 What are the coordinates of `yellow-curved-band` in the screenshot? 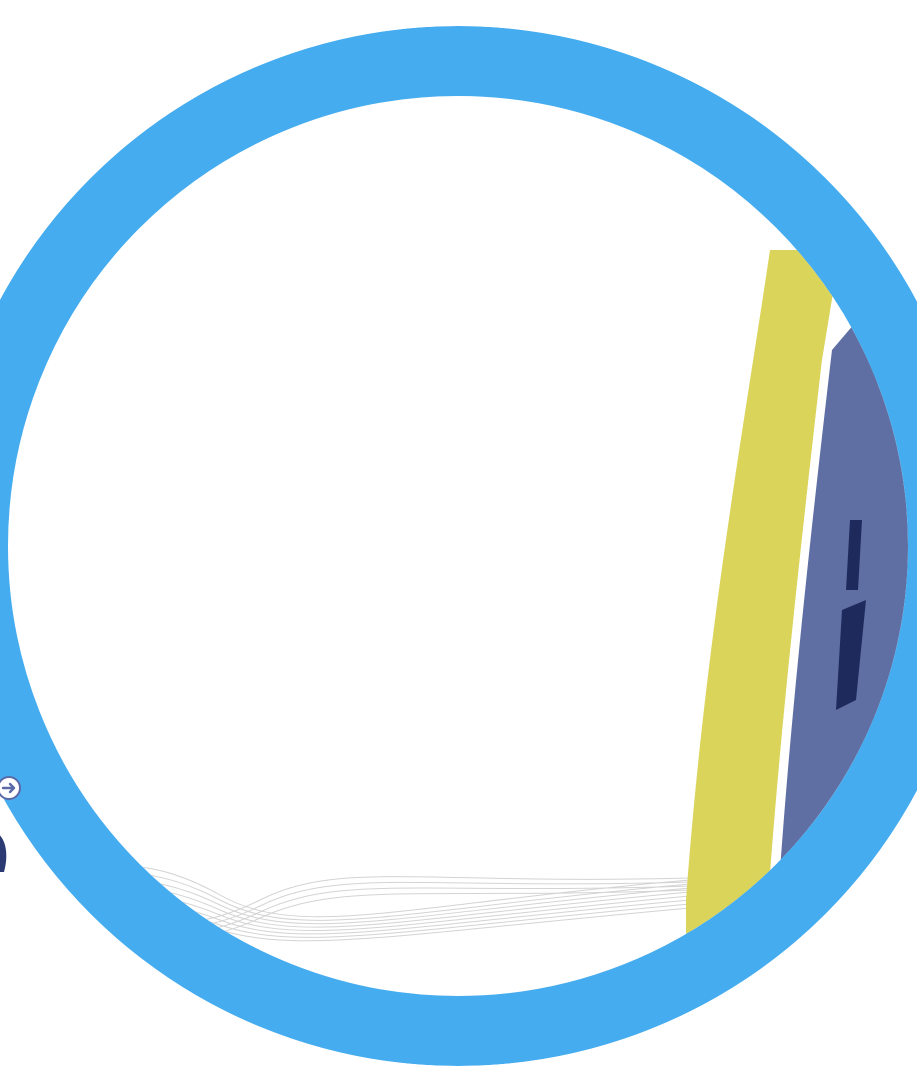 It's located at (763, 623).